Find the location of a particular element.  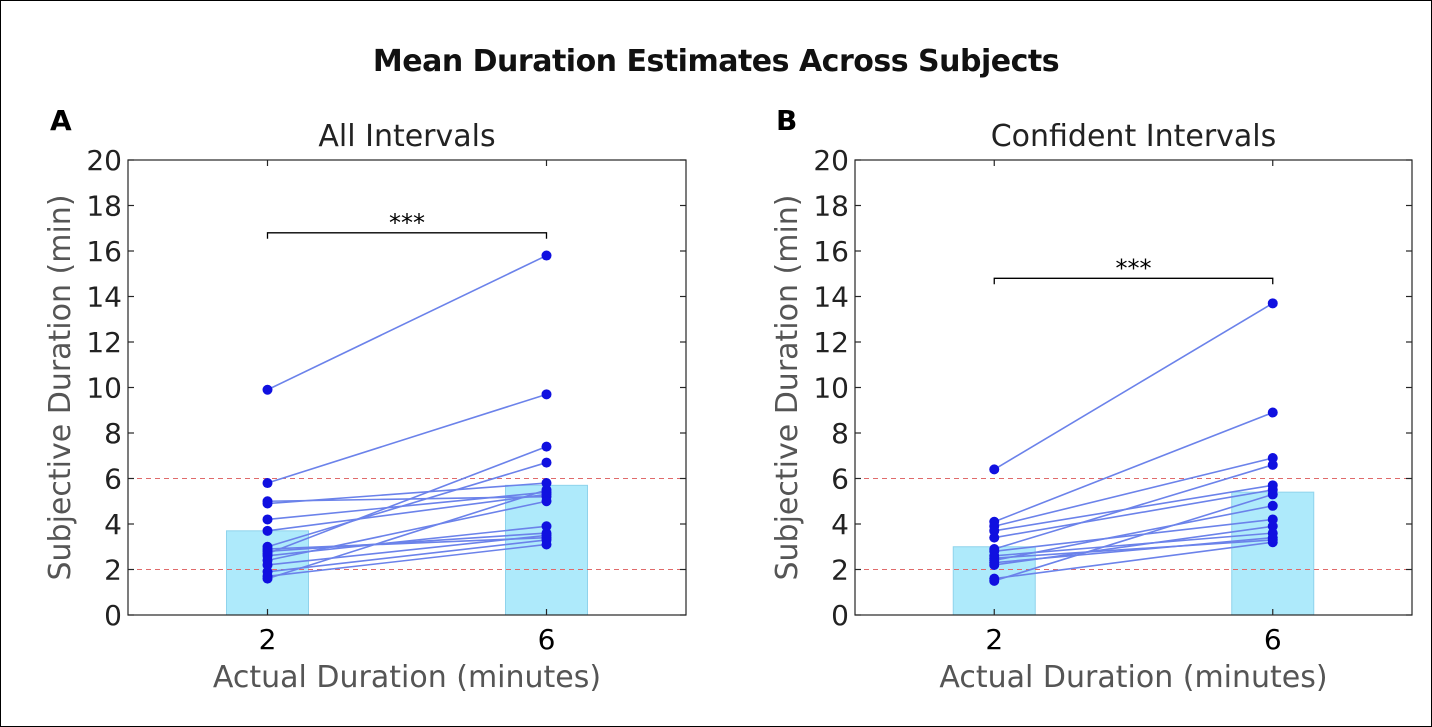

axes-title: Confident Intervals is located at coordinates (1134, 136).